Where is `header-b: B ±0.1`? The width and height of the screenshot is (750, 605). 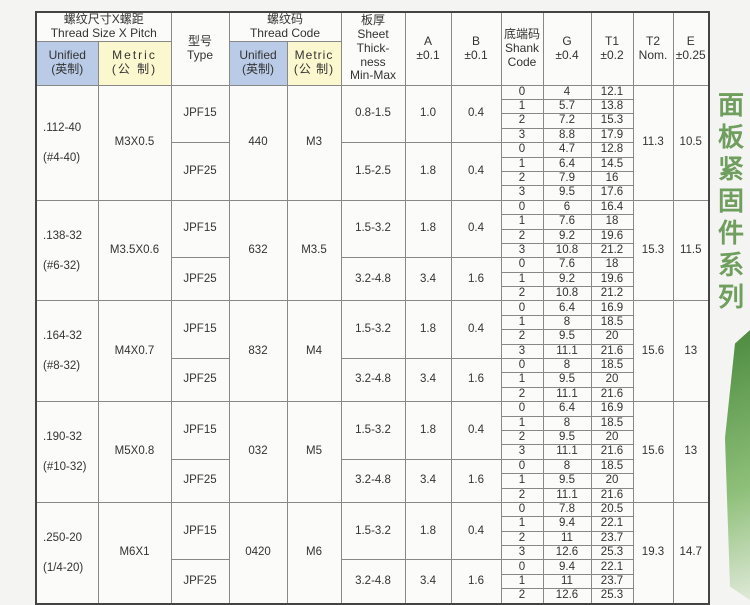
header-b: B ±0.1 is located at coordinates (476, 48).